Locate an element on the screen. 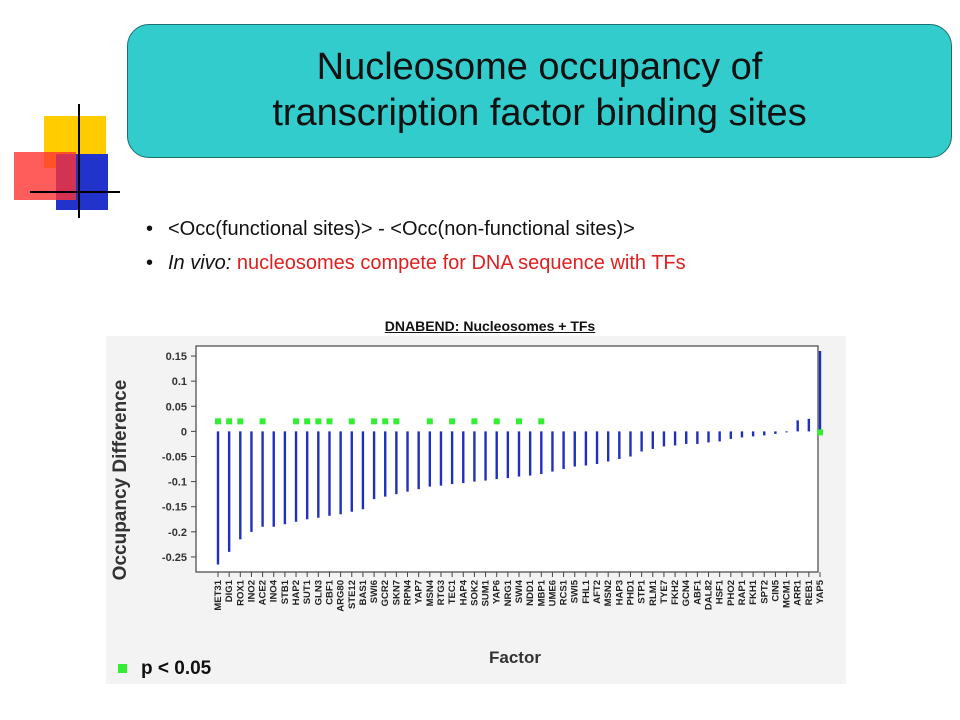 This screenshot has height=720, width=960. x-tick-label: GLN3 is located at coordinates (318, 592).